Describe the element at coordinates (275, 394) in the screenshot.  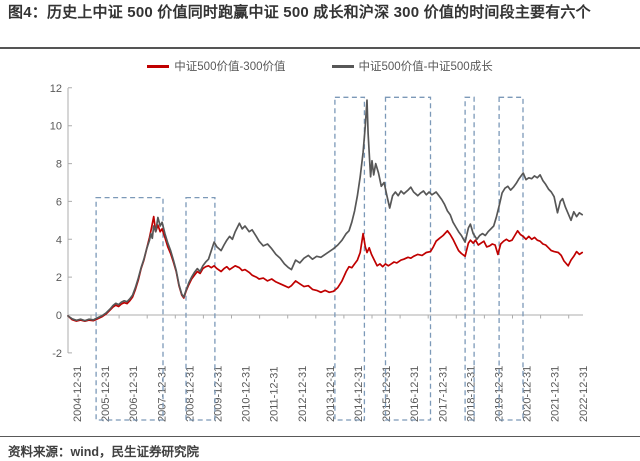
I see `x-tick-label: 2011-12-31` at that location.